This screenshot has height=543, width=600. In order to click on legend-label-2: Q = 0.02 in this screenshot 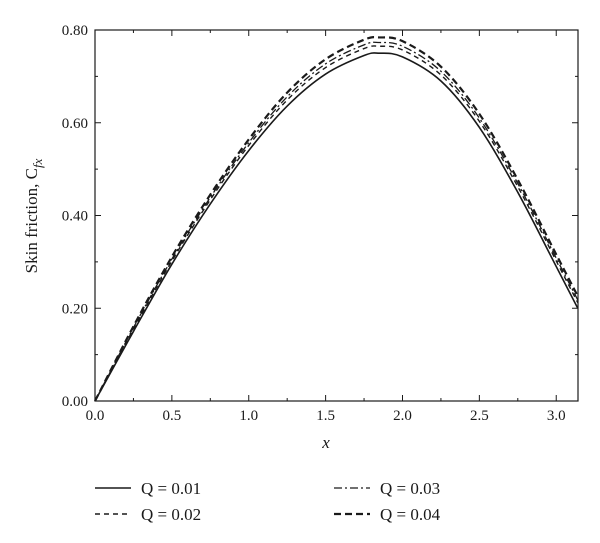, I will do `click(171, 514)`.